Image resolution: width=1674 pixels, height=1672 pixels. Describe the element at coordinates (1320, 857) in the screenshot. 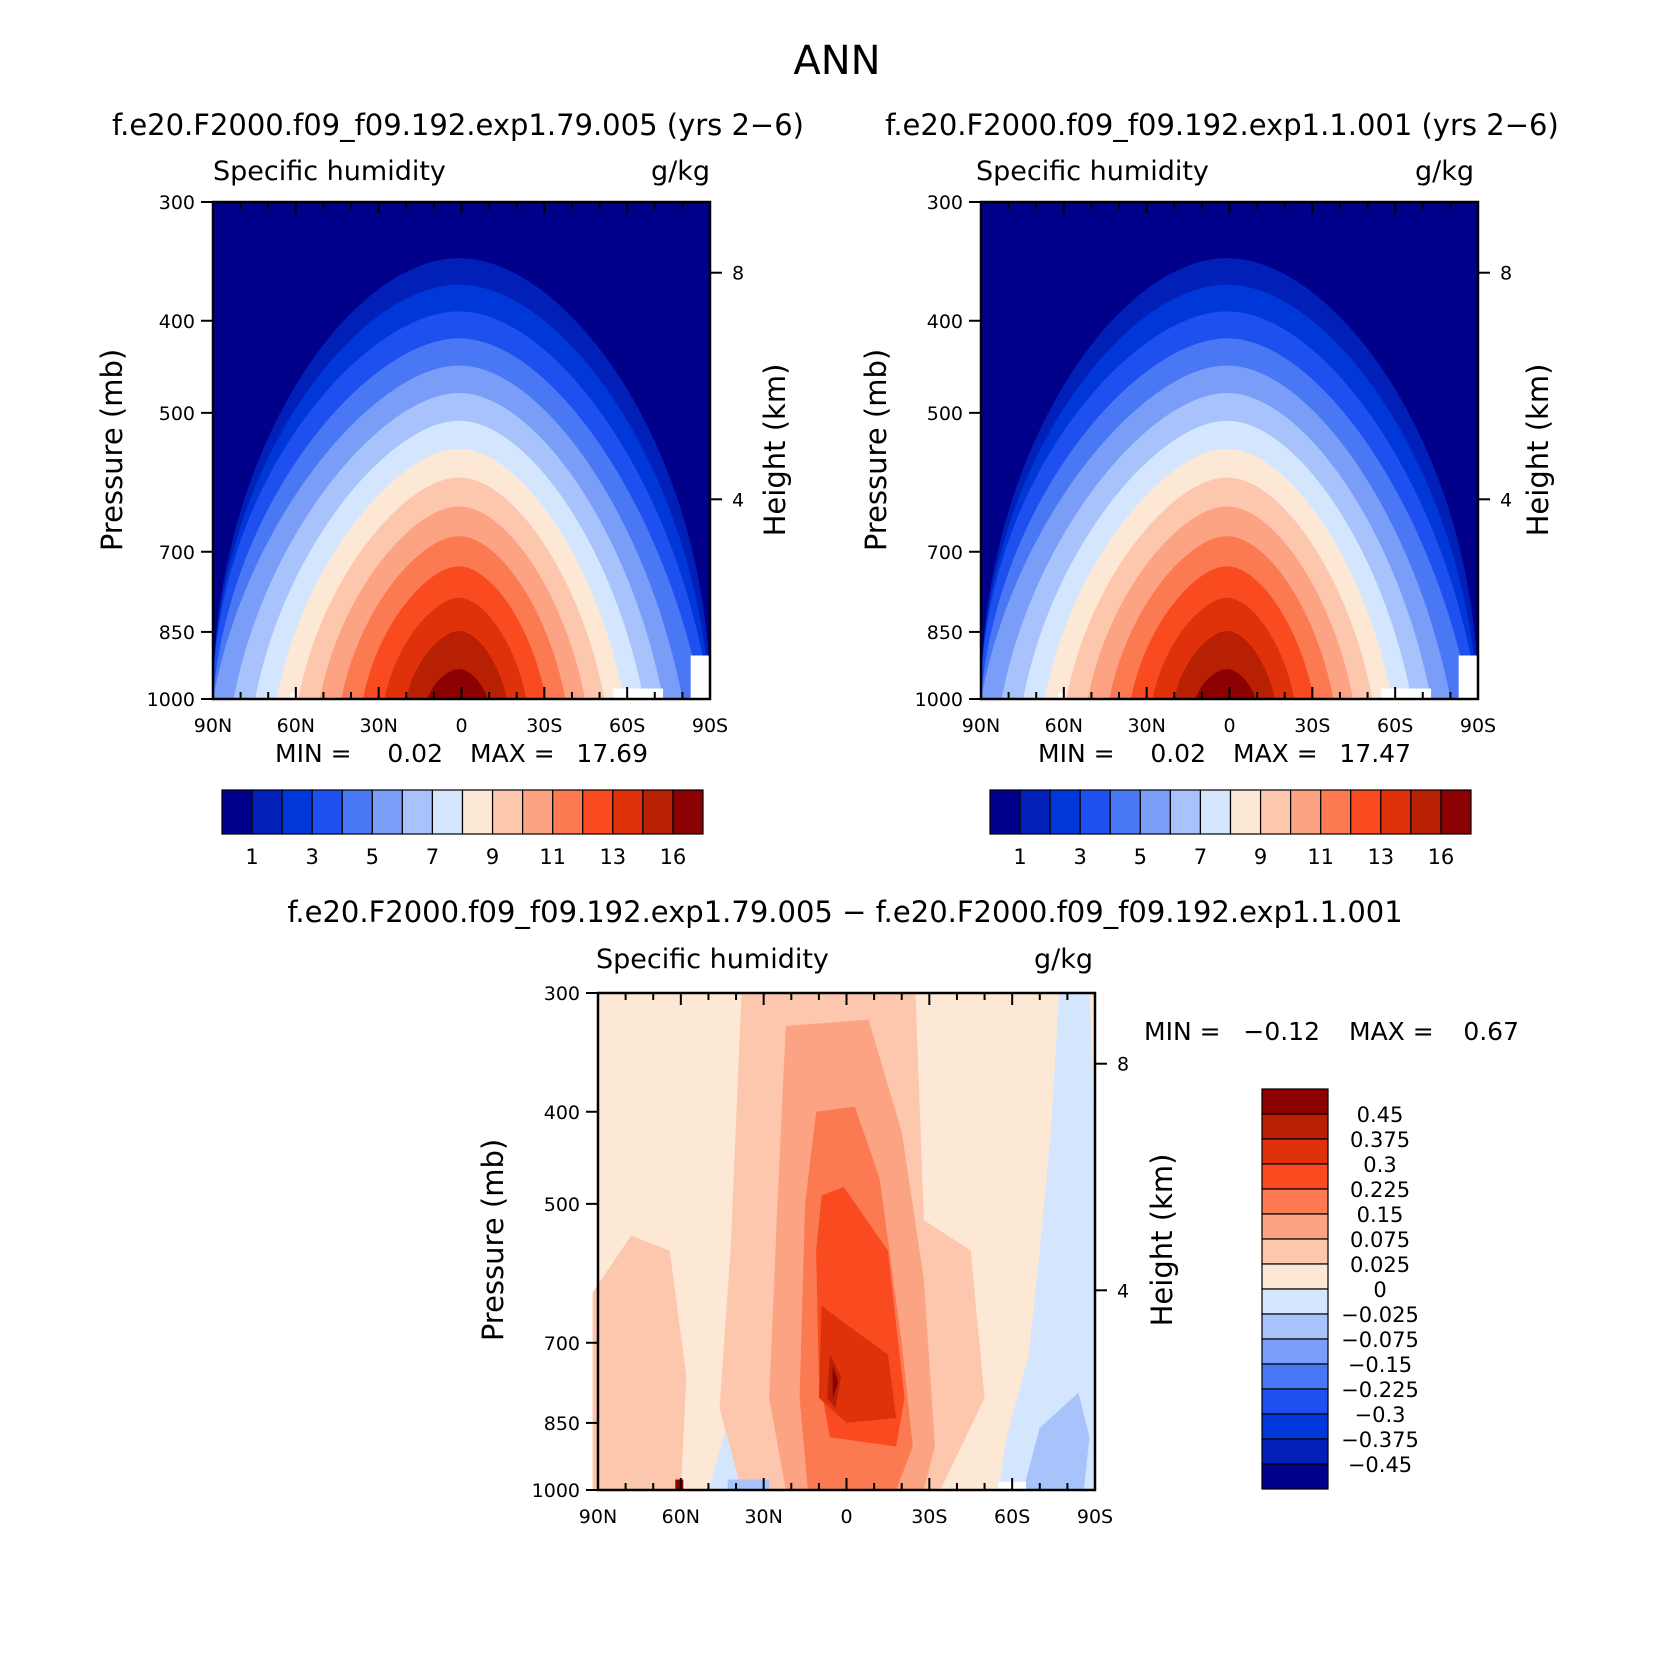

I see `colorbar-label: 11` at that location.